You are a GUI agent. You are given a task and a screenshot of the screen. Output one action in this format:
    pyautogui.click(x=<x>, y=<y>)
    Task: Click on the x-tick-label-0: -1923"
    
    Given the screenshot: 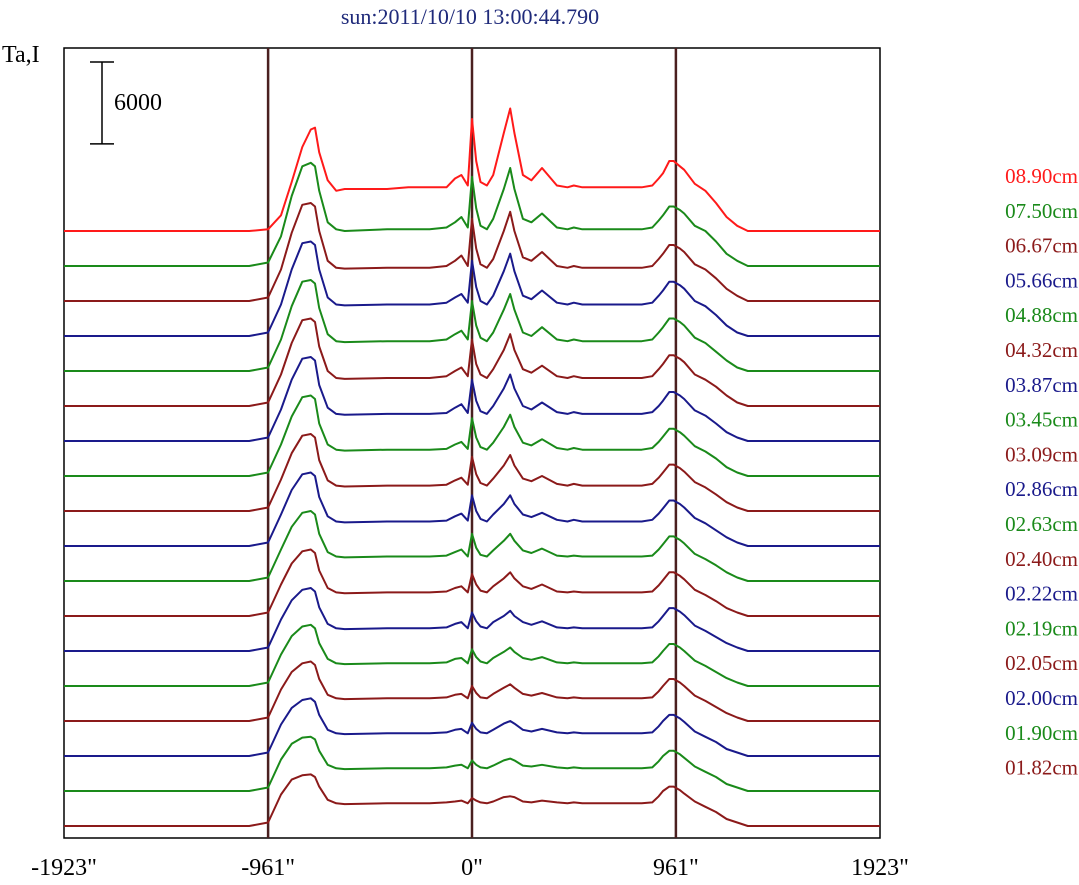 What is the action you would take?
    pyautogui.click(x=64, y=868)
    